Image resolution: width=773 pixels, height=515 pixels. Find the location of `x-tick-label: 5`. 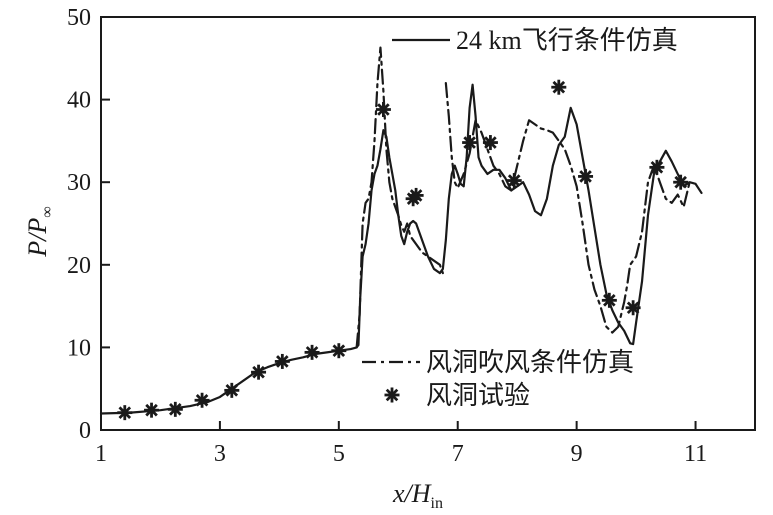

x-tick-label: 5 is located at coordinates (339, 454).